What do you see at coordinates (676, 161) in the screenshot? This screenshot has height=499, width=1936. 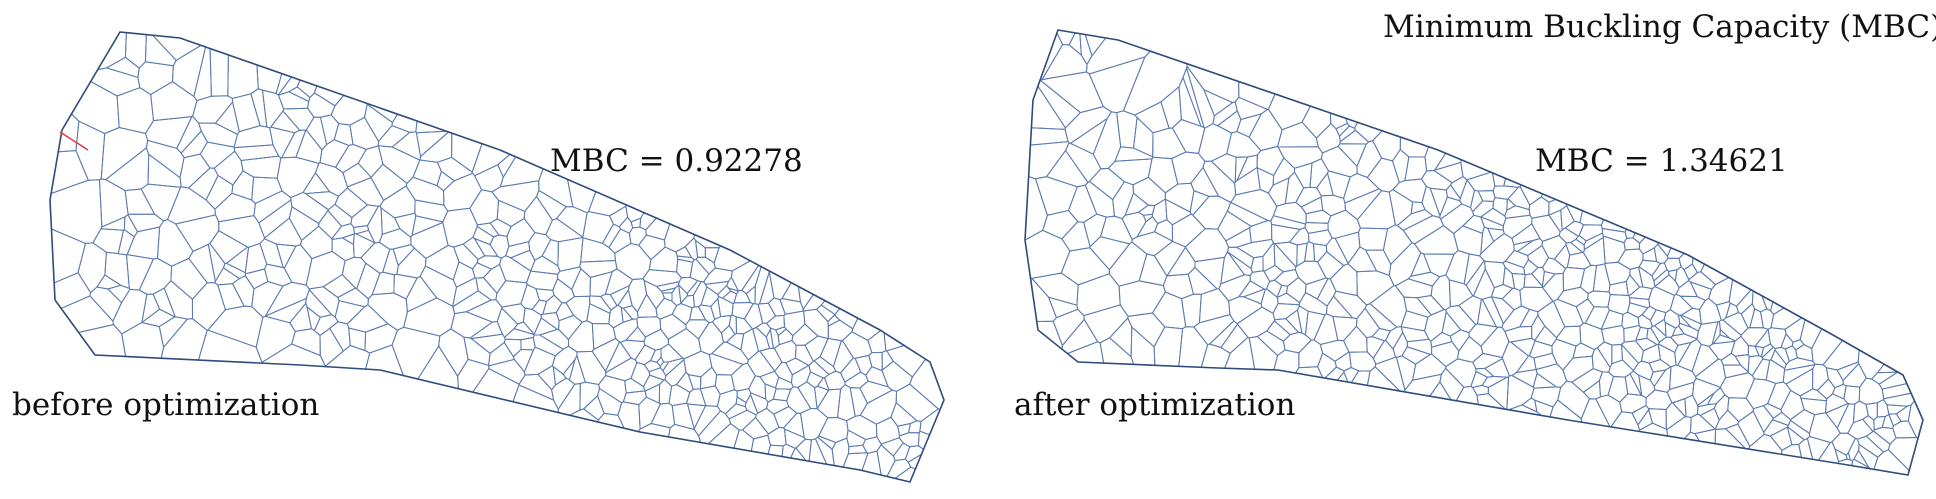 I see `mbc-label-before: MBC = 0.92278` at bounding box center [676, 161].